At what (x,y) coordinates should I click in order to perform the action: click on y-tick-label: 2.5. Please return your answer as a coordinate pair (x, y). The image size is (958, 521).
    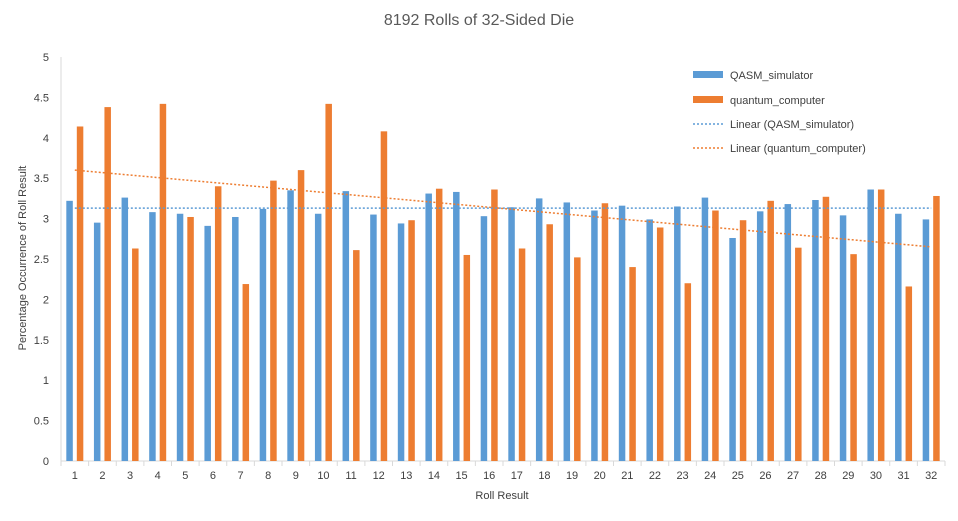
    Looking at the image, I should click on (41, 260).